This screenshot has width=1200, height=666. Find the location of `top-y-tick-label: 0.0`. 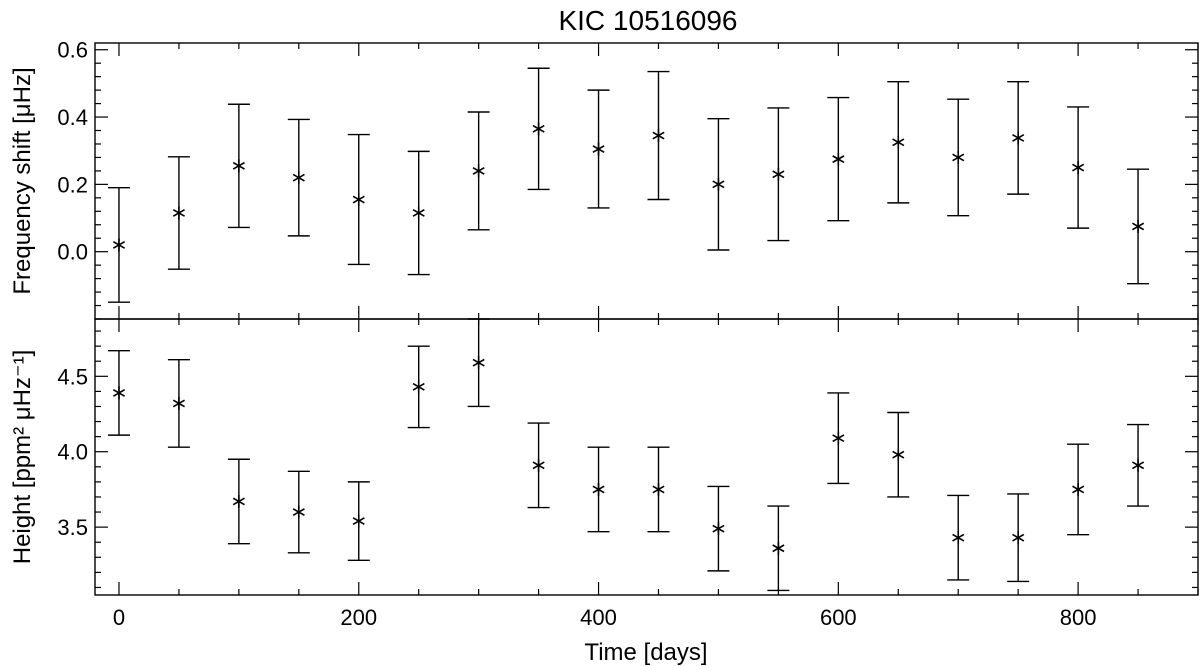

top-y-tick-label: 0.0 is located at coordinates (72, 252).